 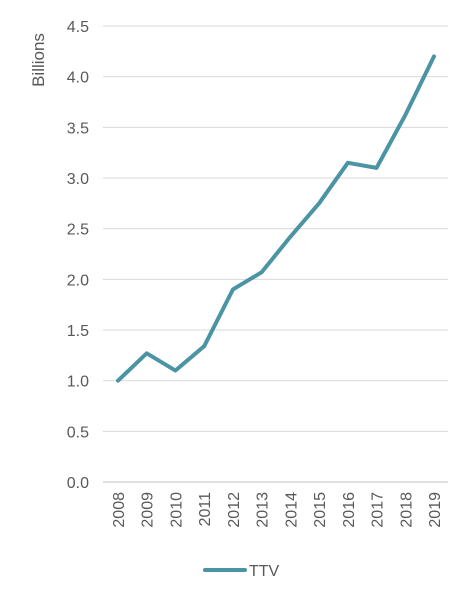 What do you see at coordinates (406, 510) in the screenshot?
I see `x-tick-label: 2018` at bounding box center [406, 510].